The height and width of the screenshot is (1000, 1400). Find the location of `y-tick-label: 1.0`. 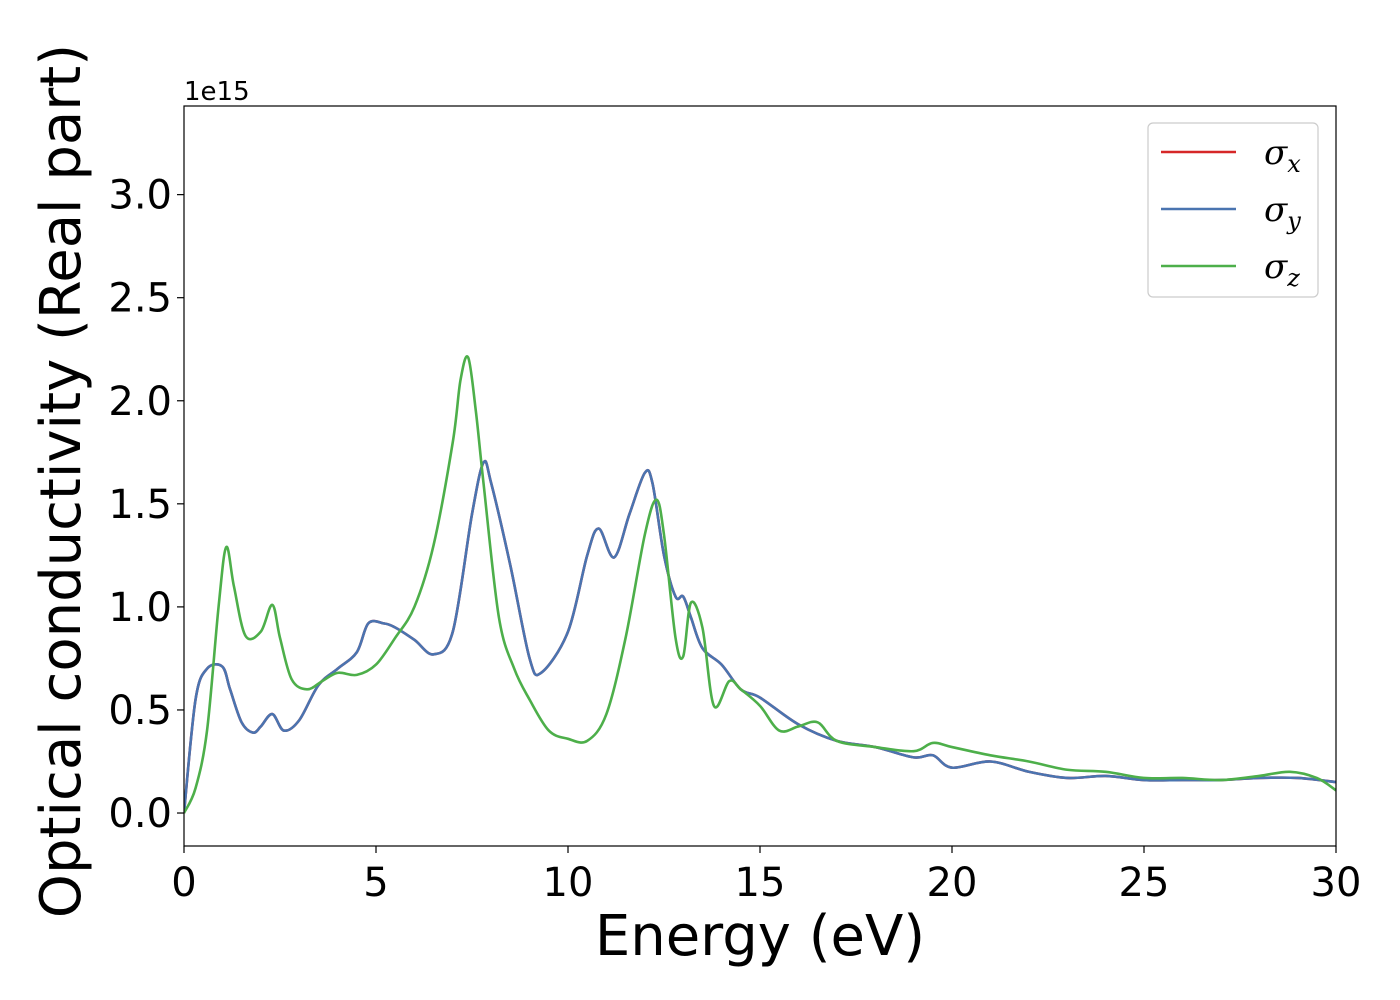

y-tick-label: 1.0 is located at coordinates (140, 608).